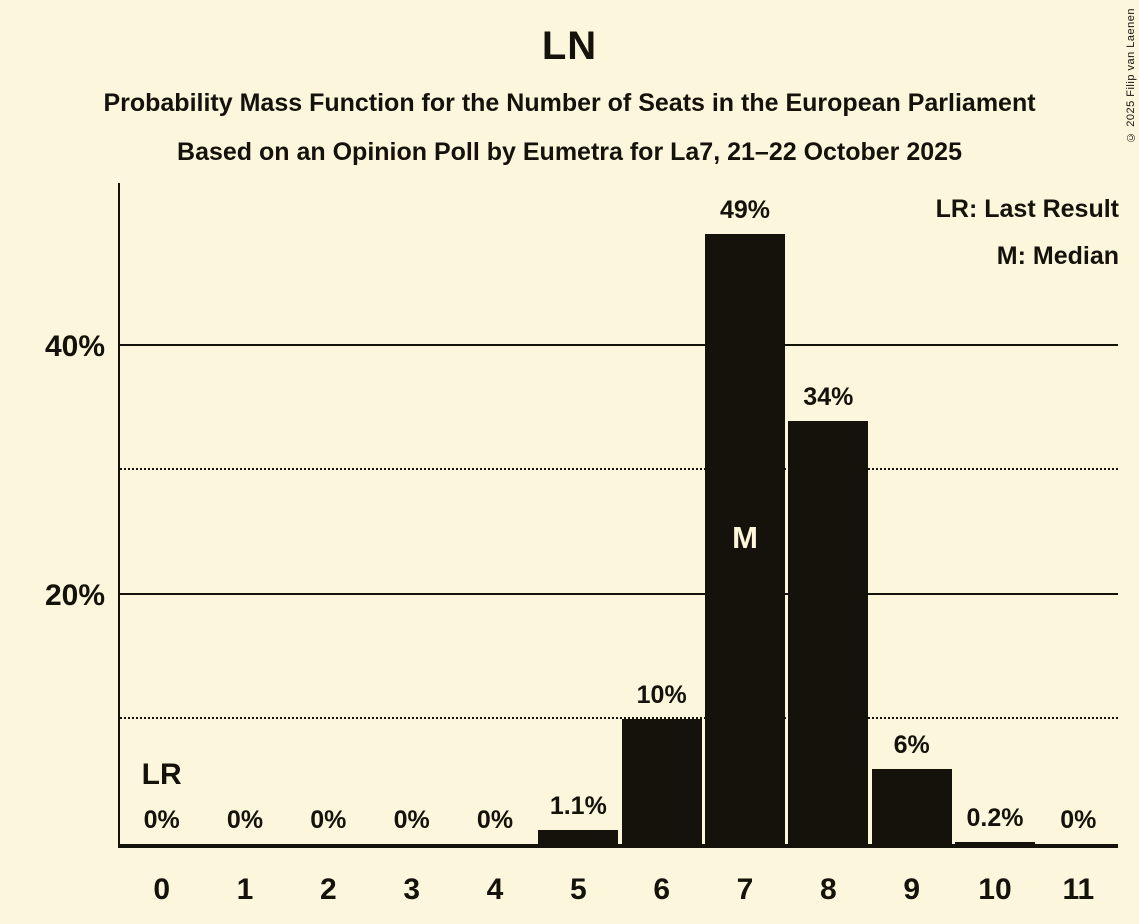  I want to click on x-axis-label-6: 6, so click(661, 889).